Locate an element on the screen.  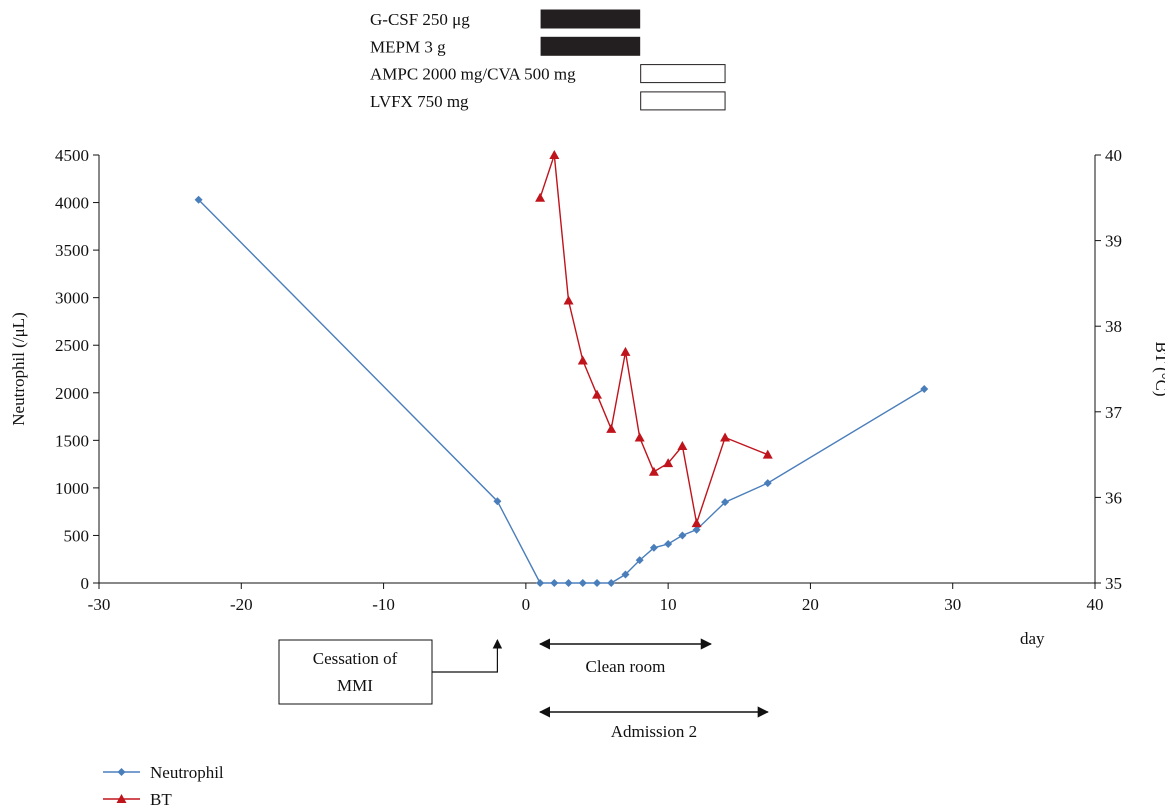
admission-label: Admission 2 is located at coordinates (654, 731).